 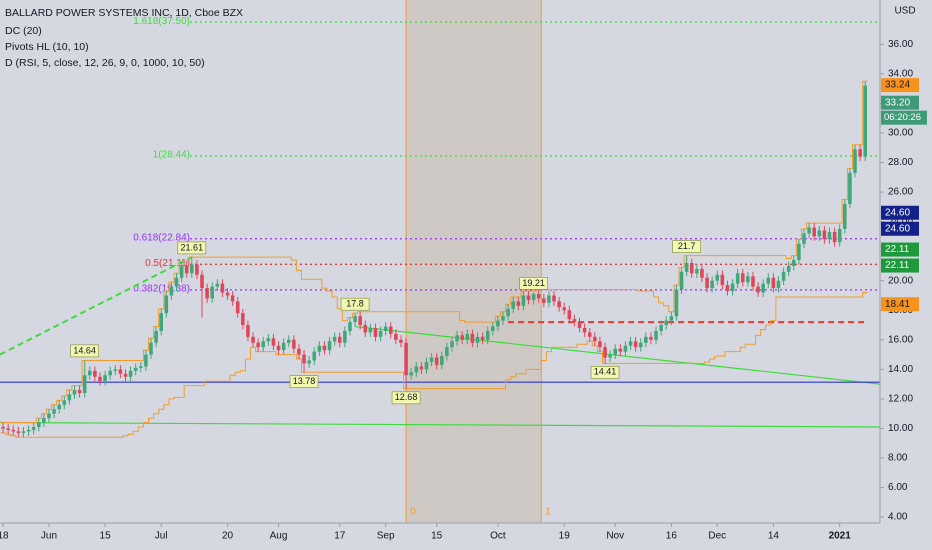 What do you see at coordinates (687, 246) in the screenshot?
I see `pivot-label: 21.7` at bounding box center [687, 246].